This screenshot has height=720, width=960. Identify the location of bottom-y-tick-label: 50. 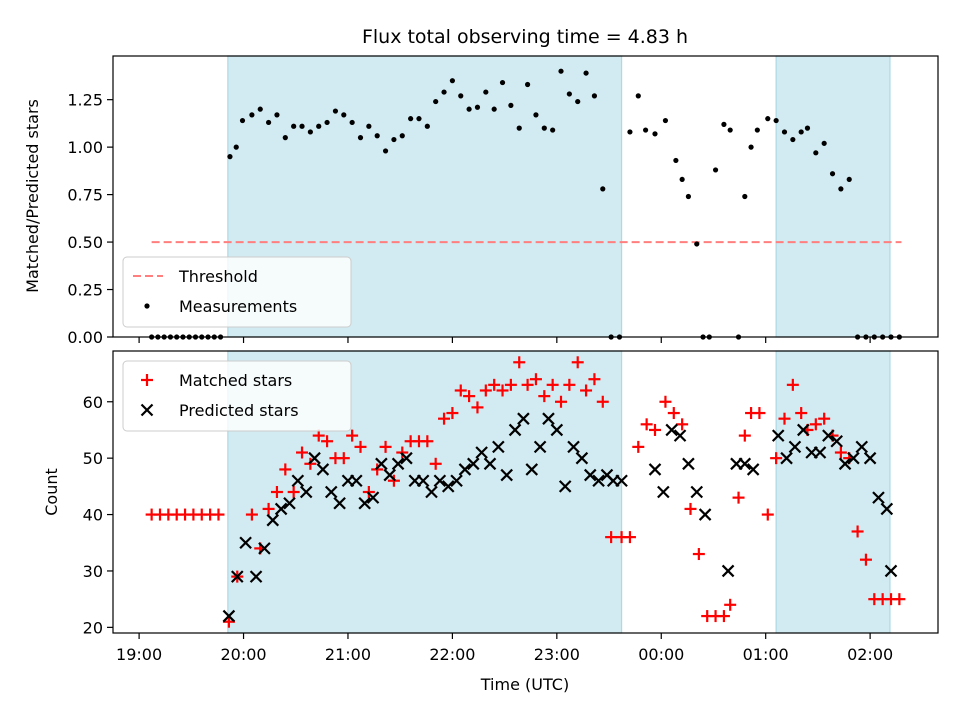
(93, 458).